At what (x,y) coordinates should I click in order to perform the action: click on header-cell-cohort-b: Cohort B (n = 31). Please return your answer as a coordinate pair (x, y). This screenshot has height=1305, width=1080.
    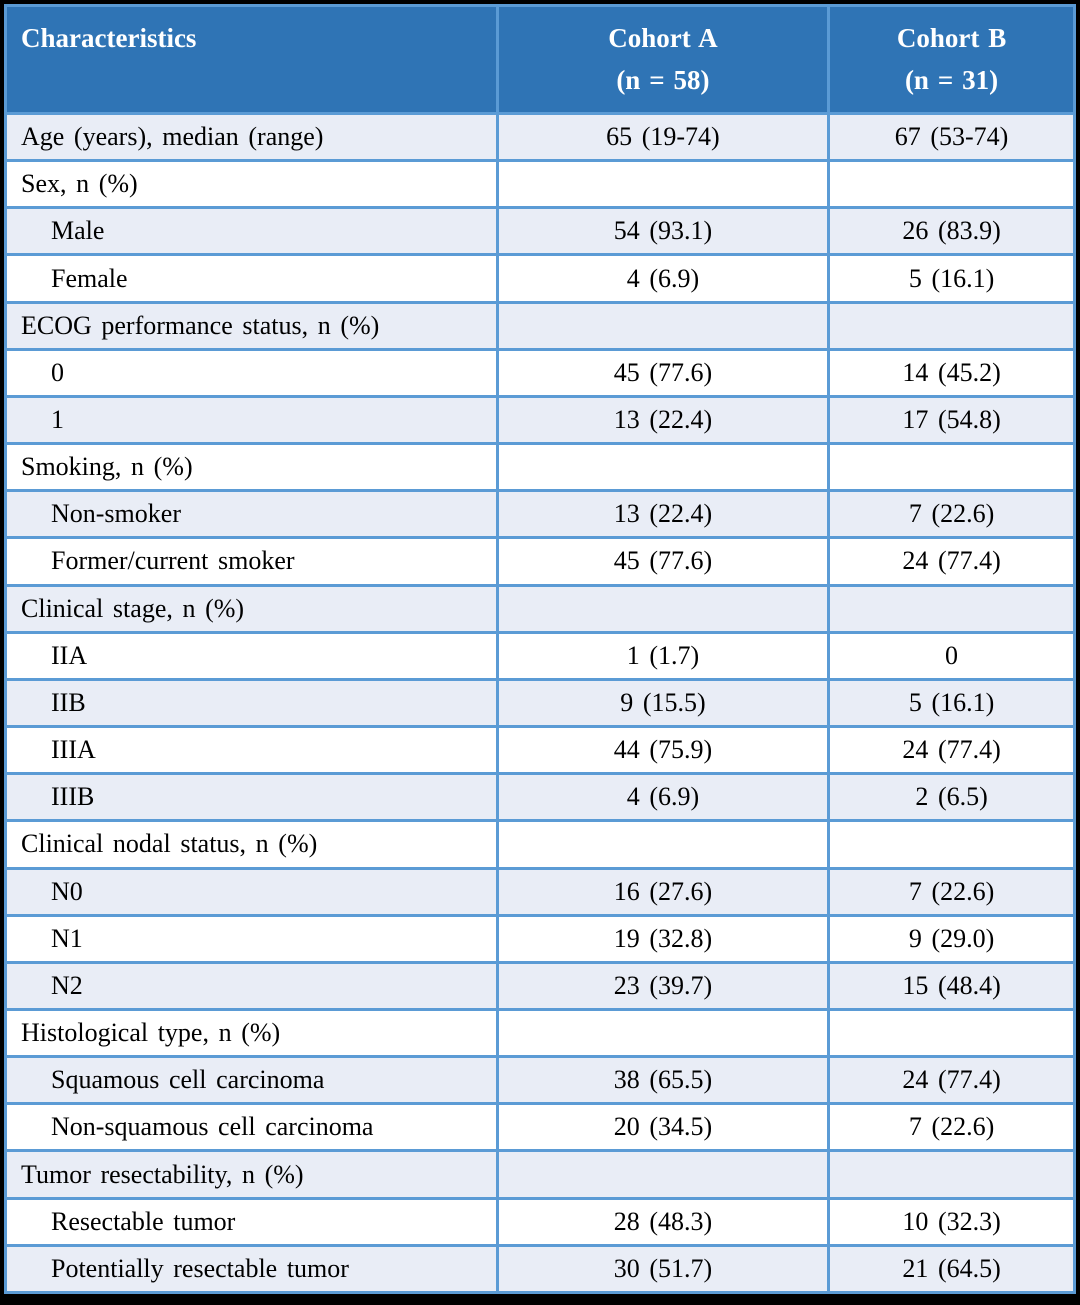
    Looking at the image, I should click on (951, 59).